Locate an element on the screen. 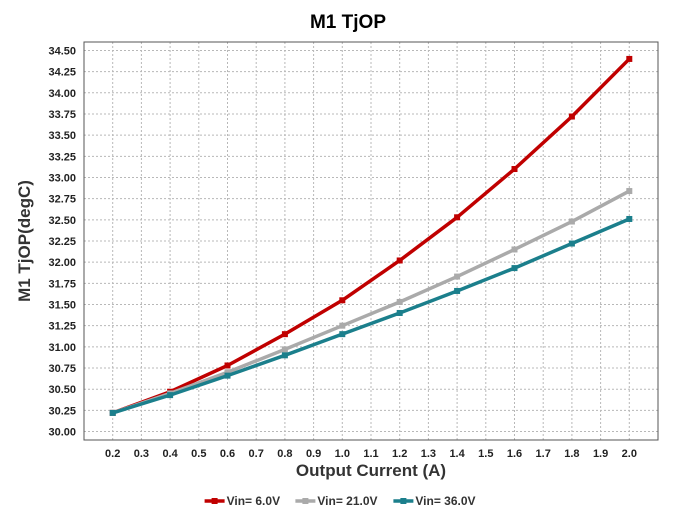 The height and width of the screenshot is (517, 678). x-tick-label: 0.3 is located at coordinates (141, 454).